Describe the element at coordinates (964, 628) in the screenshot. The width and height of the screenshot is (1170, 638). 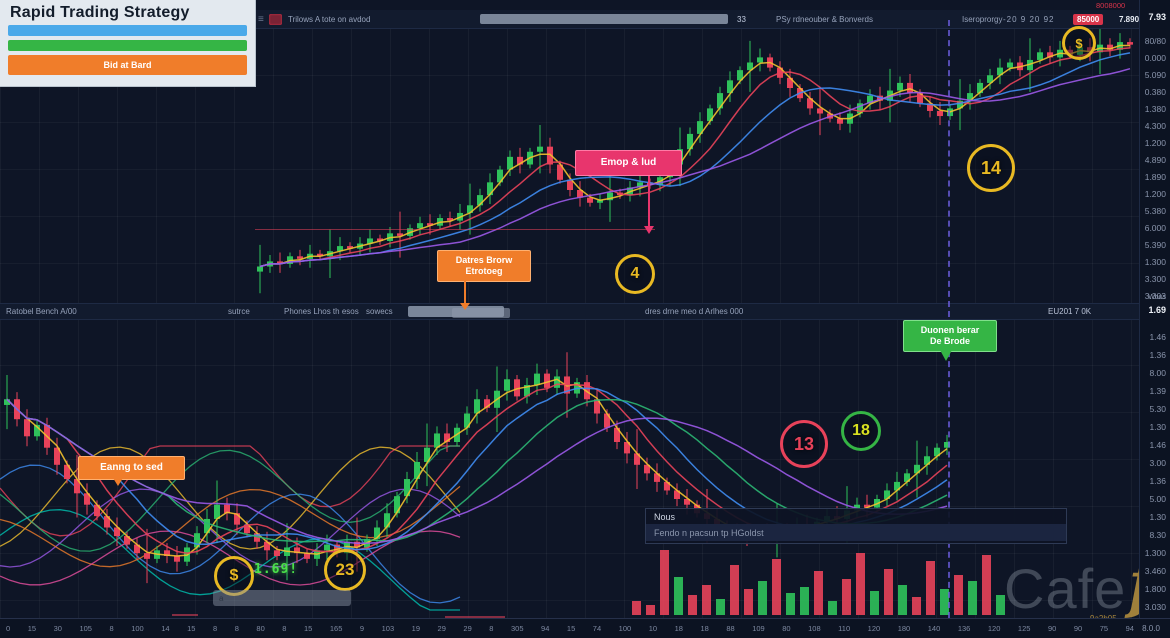
I see `time-tick: 136` at that location.